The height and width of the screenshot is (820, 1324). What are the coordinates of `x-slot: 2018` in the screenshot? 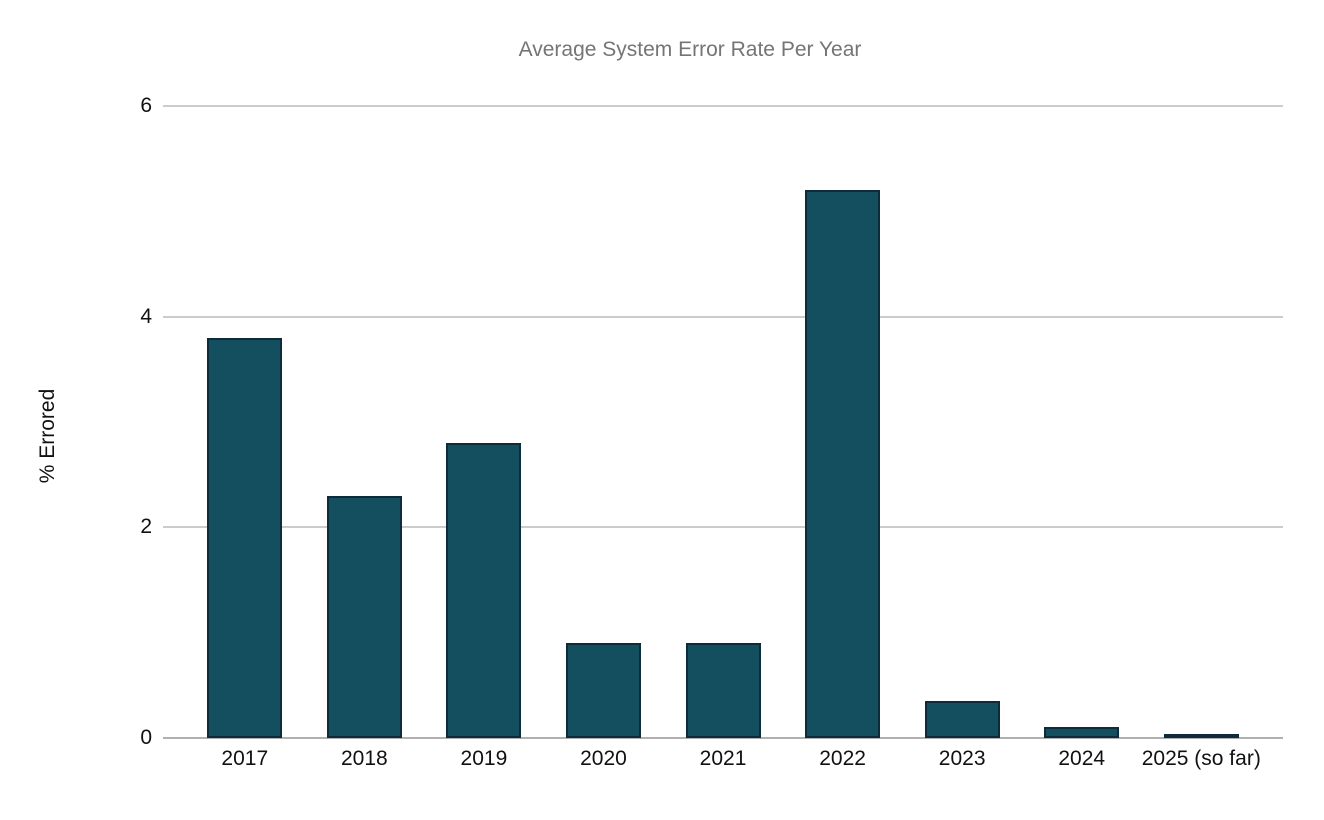 It's located at (365, 759).